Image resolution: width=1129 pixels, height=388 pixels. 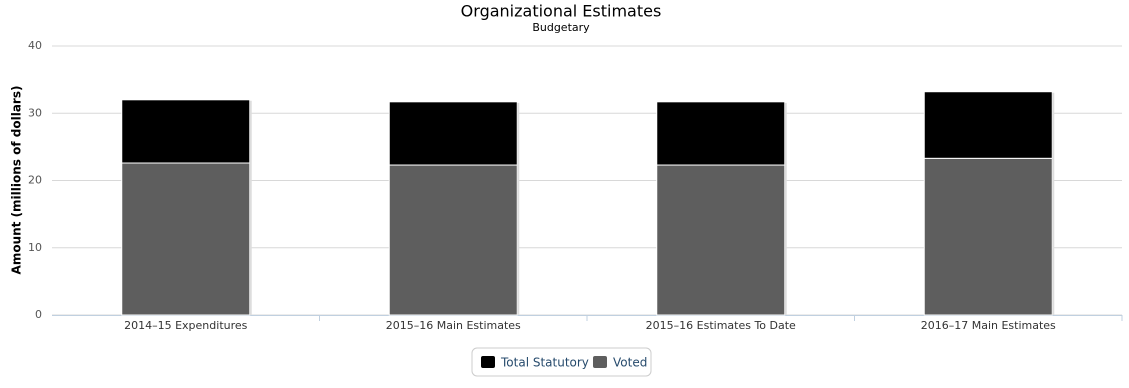 What do you see at coordinates (453, 325) in the screenshot?
I see `x-tick-label: 2015–16 Main Estimates` at bounding box center [453, 325].